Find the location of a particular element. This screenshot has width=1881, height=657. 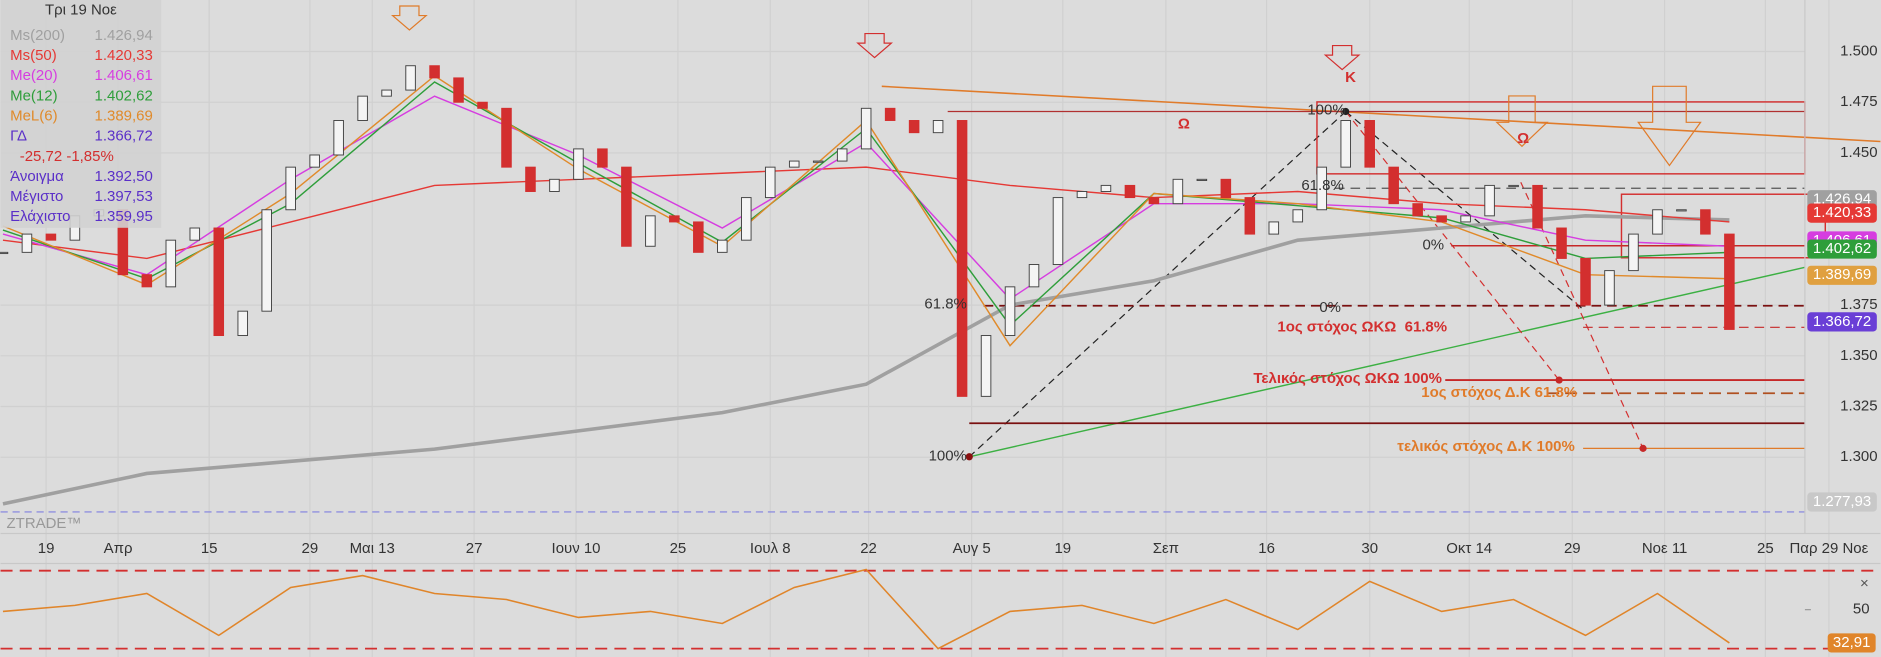

x-tick-label: 29 is located at coordinates (310, 548).